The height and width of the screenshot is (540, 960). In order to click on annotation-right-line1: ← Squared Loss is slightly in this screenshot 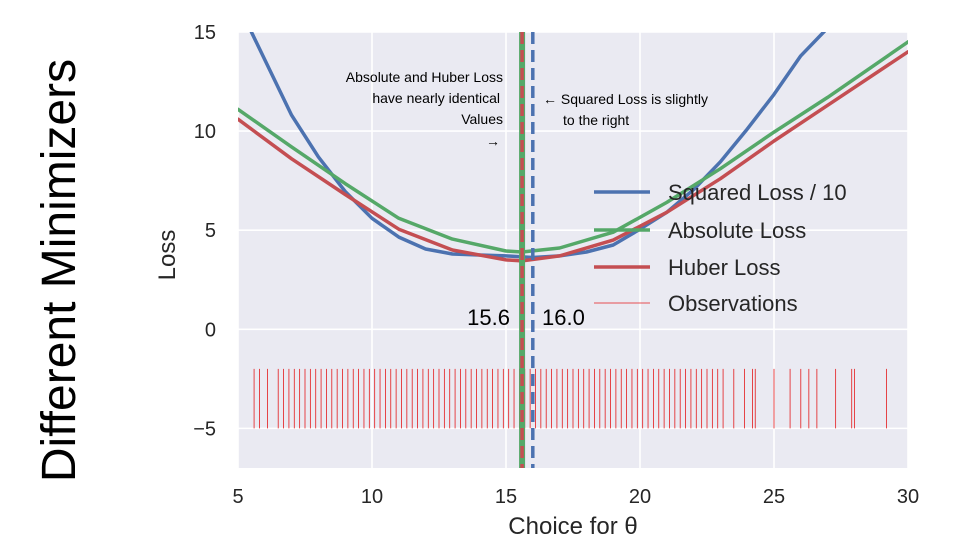, I will do `click(625, 99)`.